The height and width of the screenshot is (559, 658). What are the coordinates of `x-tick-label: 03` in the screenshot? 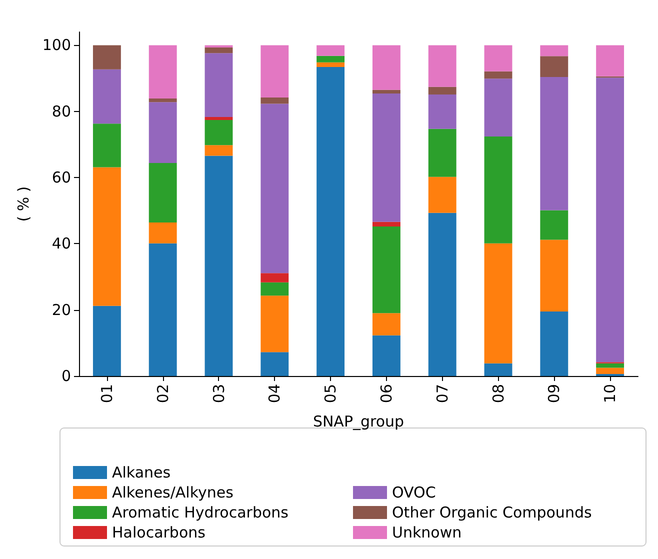 It's located at (219, 394).